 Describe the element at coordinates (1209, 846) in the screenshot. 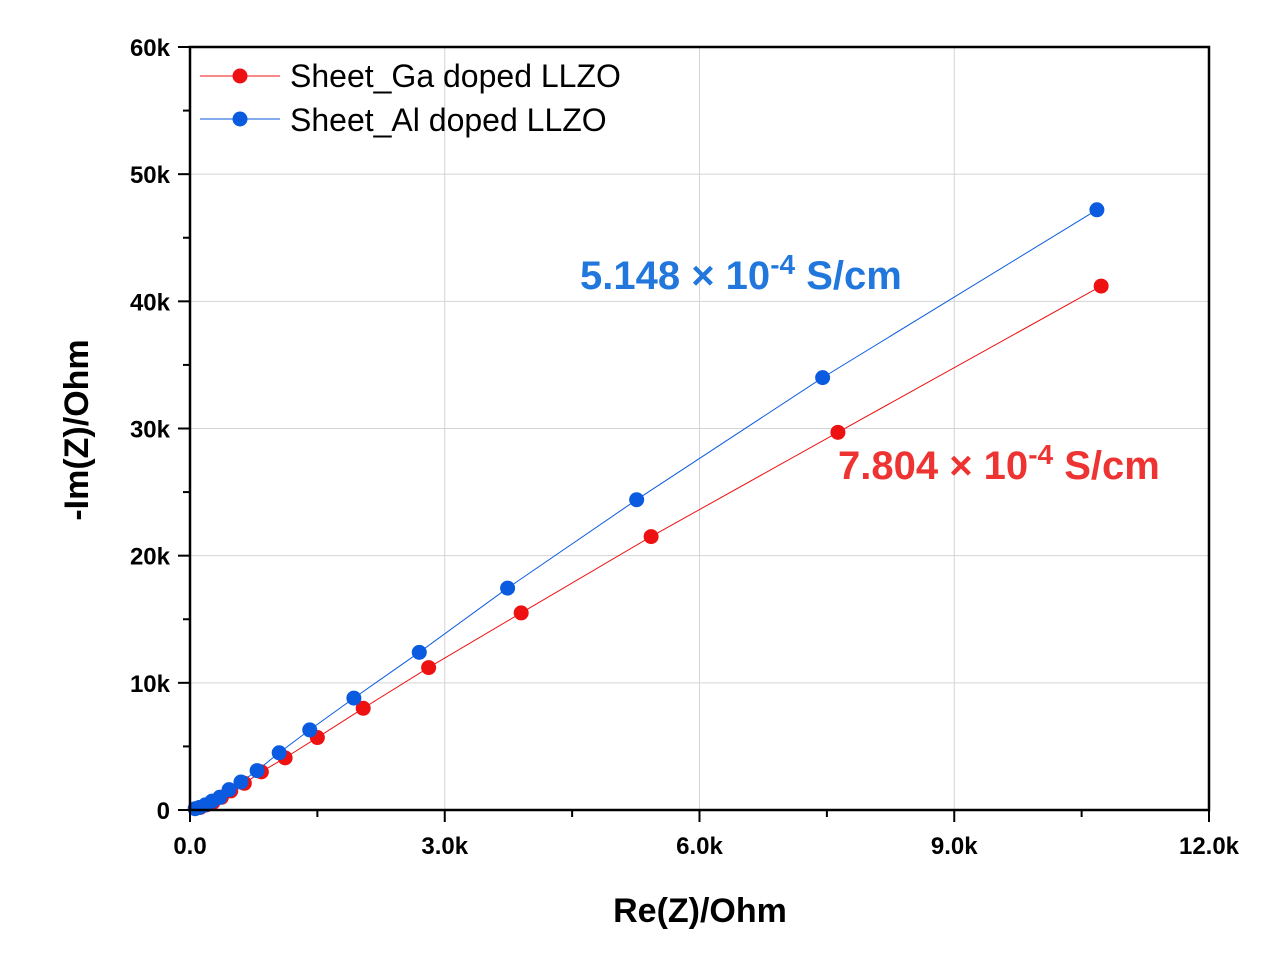

I see `x-tick-label: 12.0k` at that location.